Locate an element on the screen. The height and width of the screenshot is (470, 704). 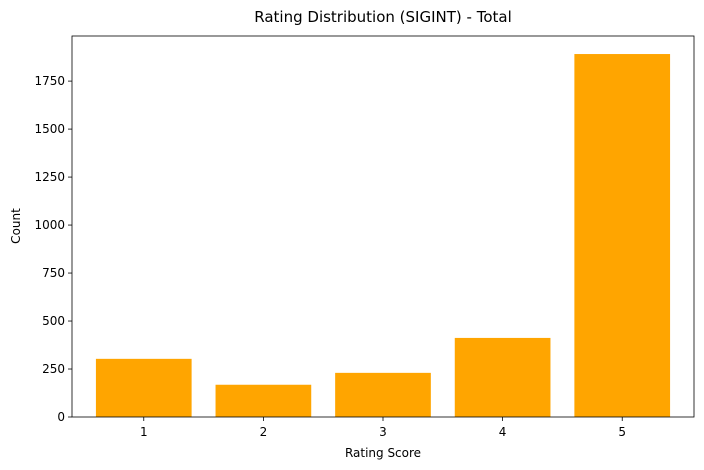
x-axis-label: Rating Score is located at coordinates (383, 453).